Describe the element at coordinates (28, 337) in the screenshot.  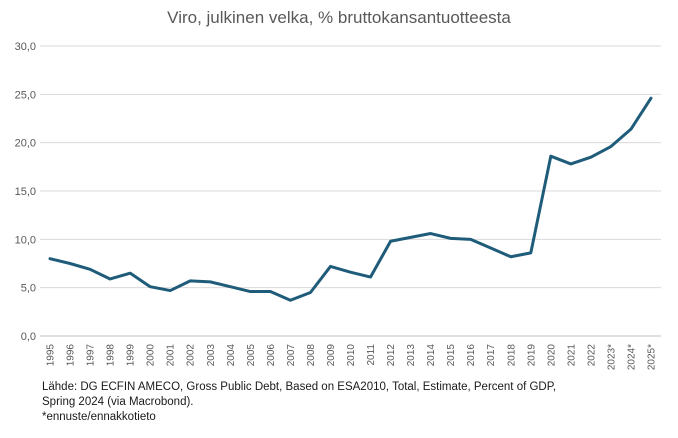
I see `y-tick-label: 0,0` at that location.